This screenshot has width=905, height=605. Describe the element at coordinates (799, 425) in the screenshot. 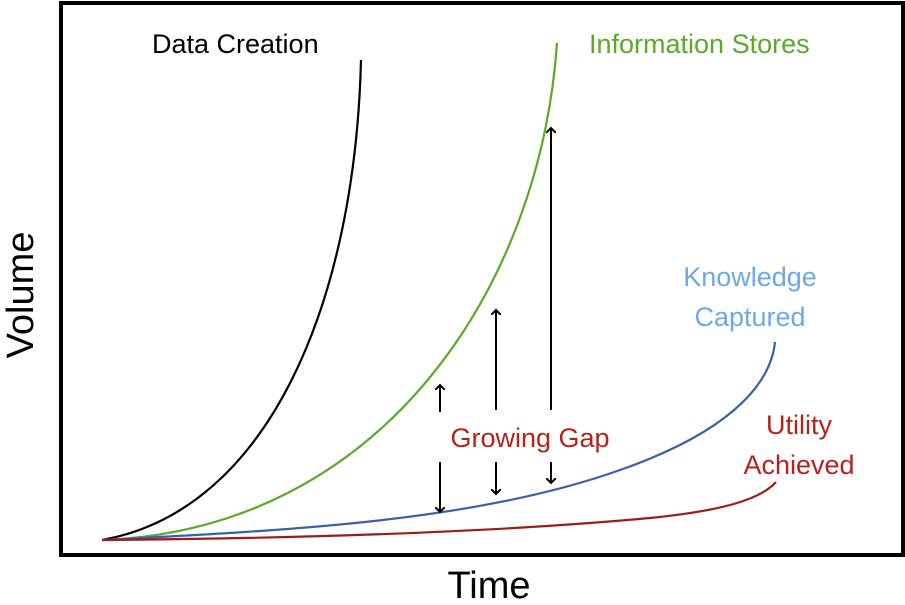

I see `series-label-utility-achieved-line-1: Utility` at that location.